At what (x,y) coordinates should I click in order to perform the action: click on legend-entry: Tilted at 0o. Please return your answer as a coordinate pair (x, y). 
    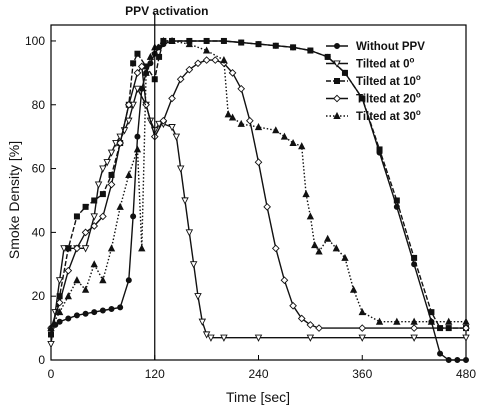
    Looking at the image, I should click on (370, 63).